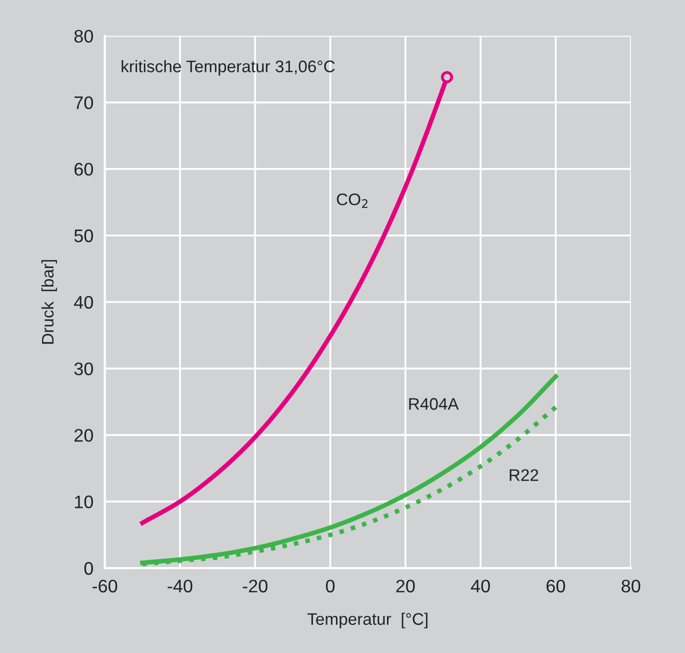  What do you see at coordinates (352, 200) in the screenshot?
I see `series-label: CO$_{2}$` at bounding box center [352, 200].